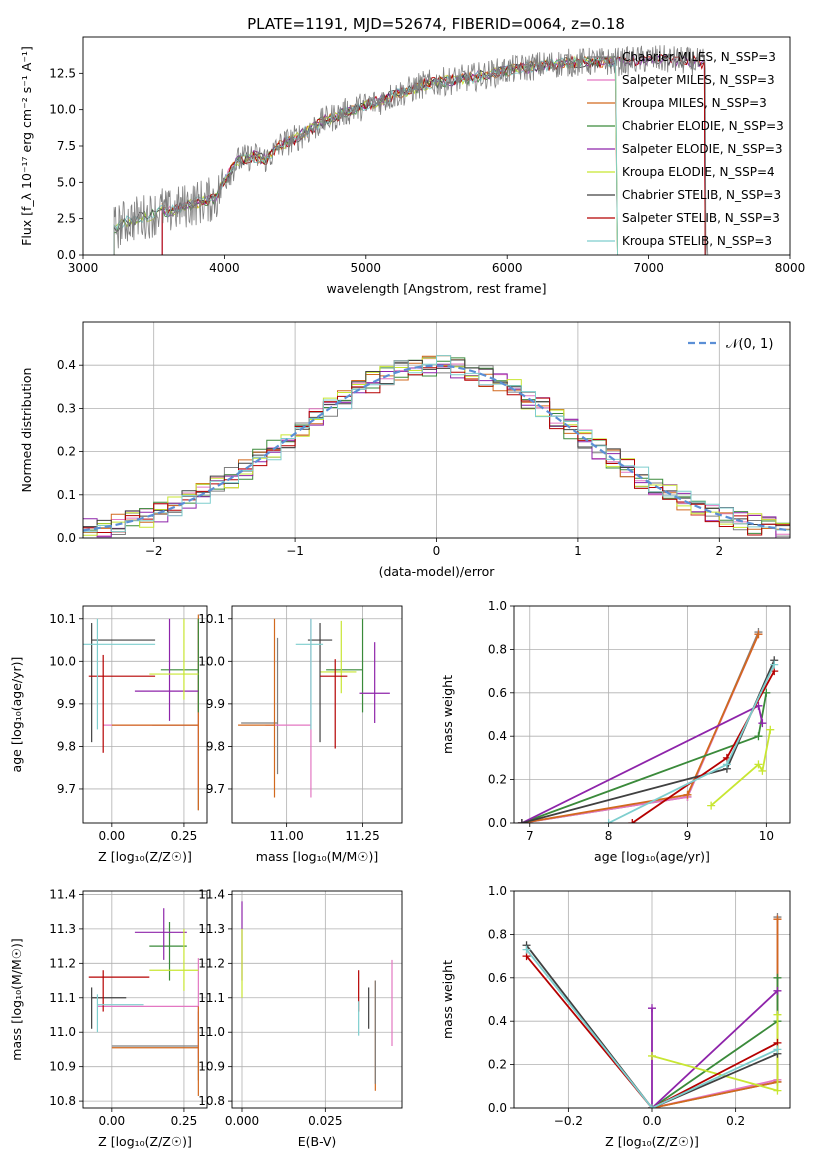 This screenshot has width=819, height=1170. I want to click on x-tick-label: 7, so click(530, 836).